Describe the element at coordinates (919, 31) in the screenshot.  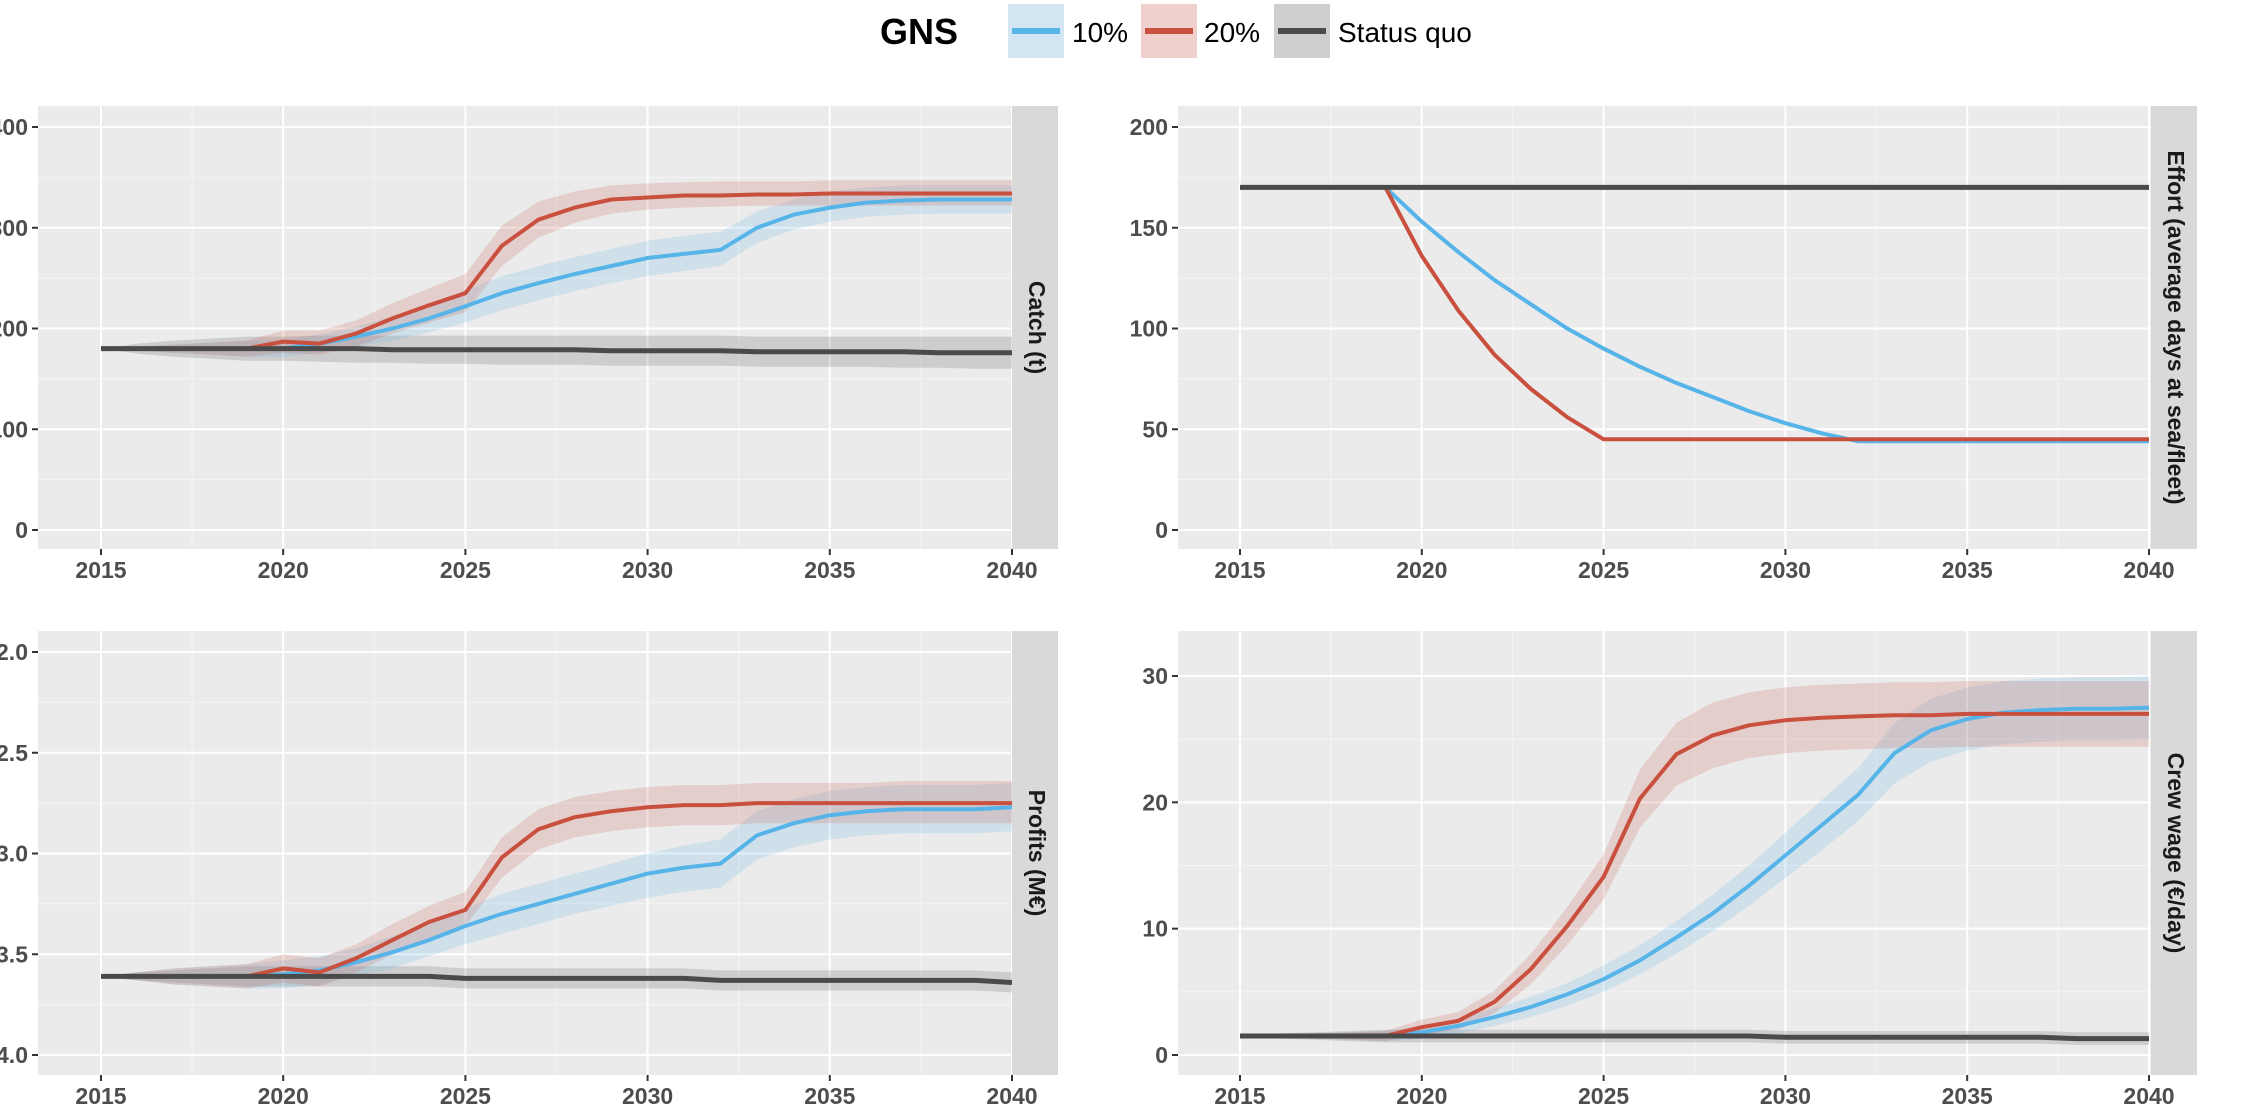
I see `legend-title: GNS` at that location.